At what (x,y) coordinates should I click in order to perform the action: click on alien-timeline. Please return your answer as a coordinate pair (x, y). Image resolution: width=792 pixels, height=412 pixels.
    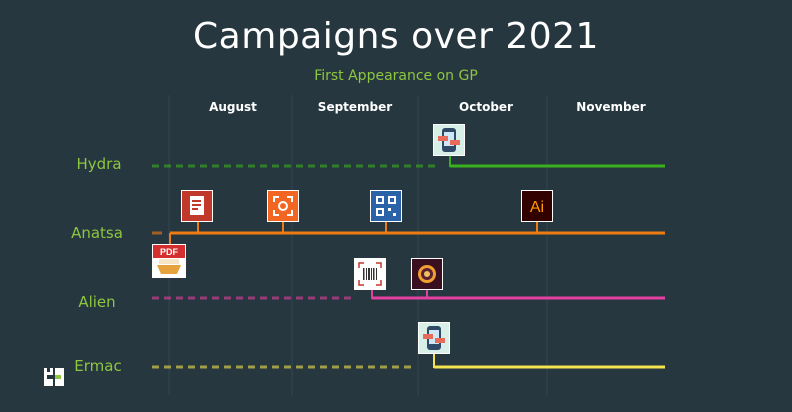
    Looking at the image, I should click on (408, 294).